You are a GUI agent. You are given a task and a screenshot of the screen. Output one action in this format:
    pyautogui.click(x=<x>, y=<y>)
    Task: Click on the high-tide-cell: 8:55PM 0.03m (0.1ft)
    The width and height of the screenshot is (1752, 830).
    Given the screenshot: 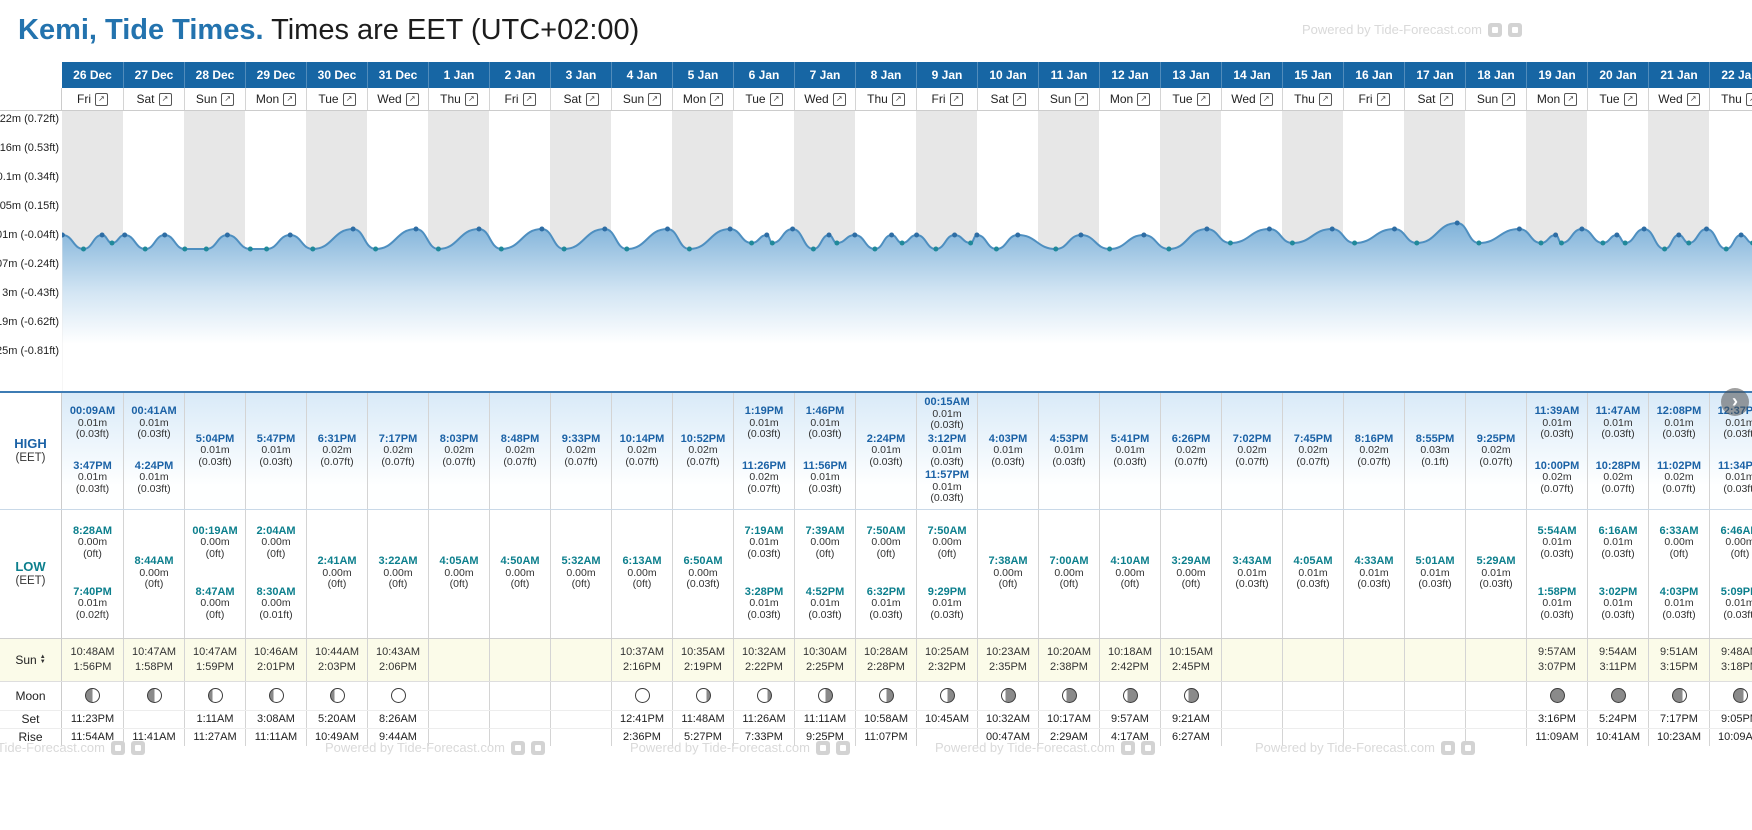 What is the action you would take?
    pyautogui.click(x=1434, y=451)
    